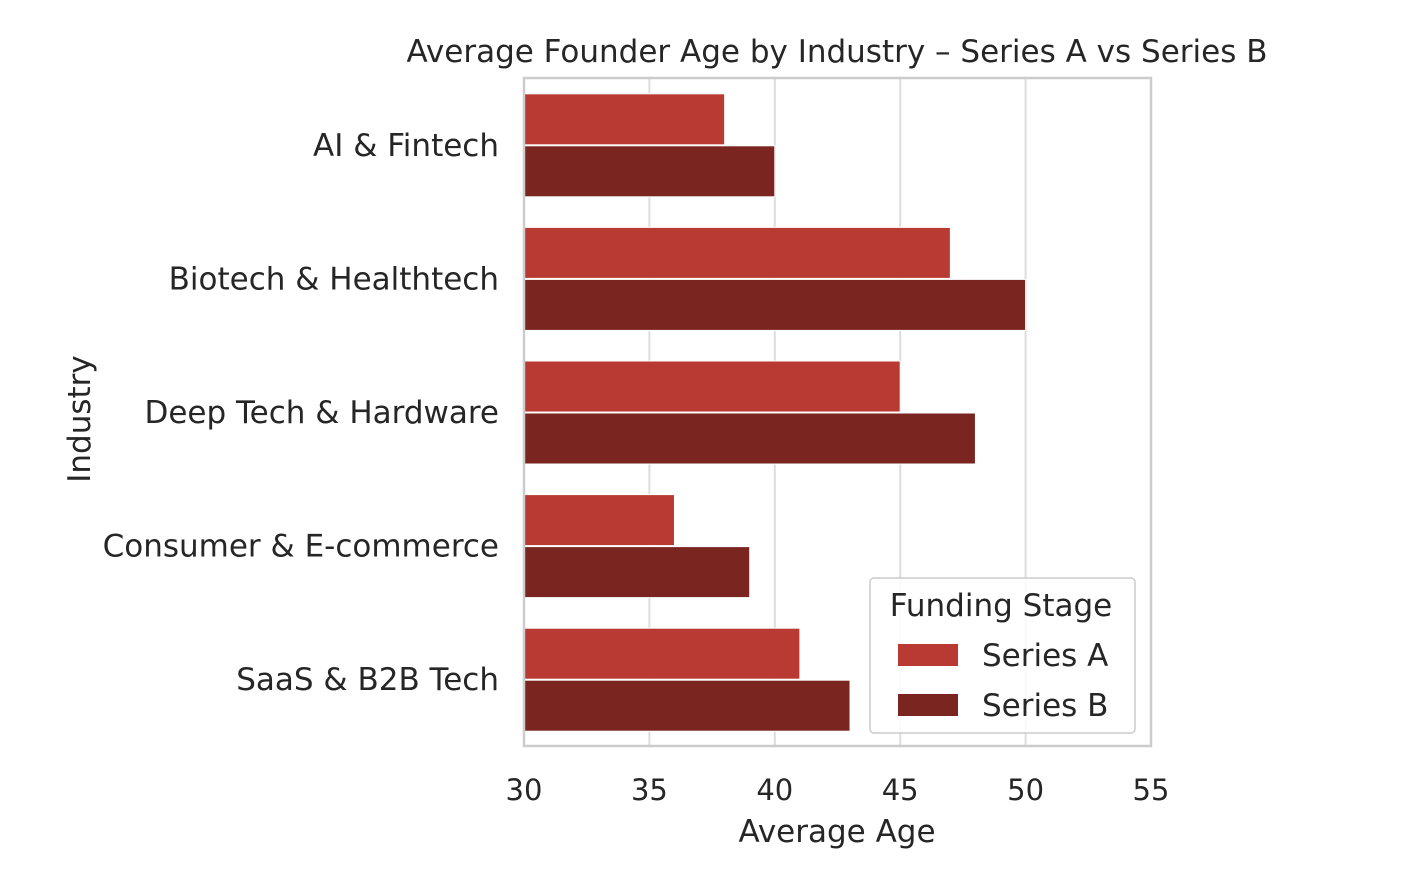  What do you see at coordinates (1045, 656) in the screenshot?
I see `legend-label: Series A` at bounding box center [1045, 656].